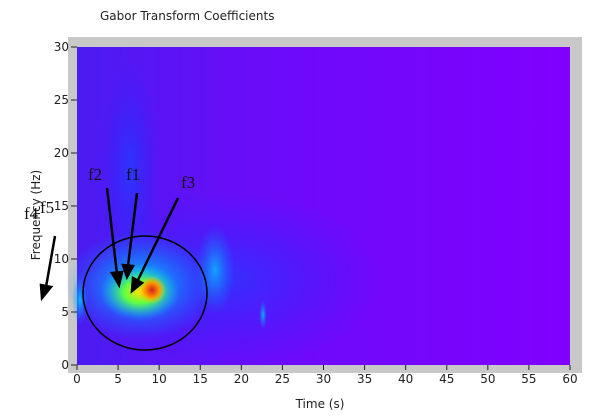 The height and width of the screenshot is (418, 590). What do you see at coordinates (61, 47) in the screenshot?
I see `y-tick-label: 30` at bounding box center [61, 47].